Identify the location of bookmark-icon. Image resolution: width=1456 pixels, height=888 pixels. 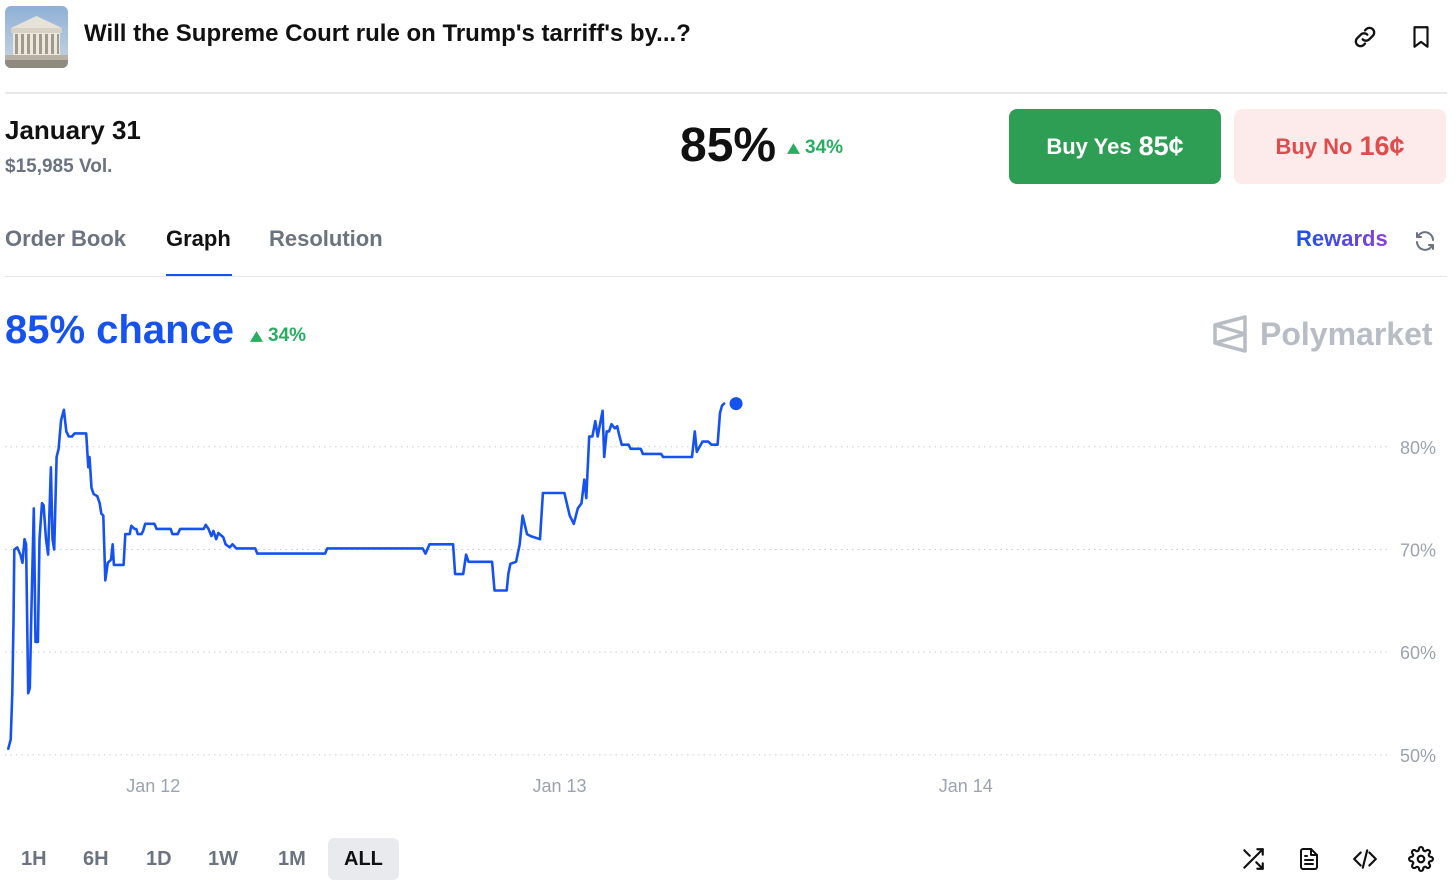
(1421, 37).